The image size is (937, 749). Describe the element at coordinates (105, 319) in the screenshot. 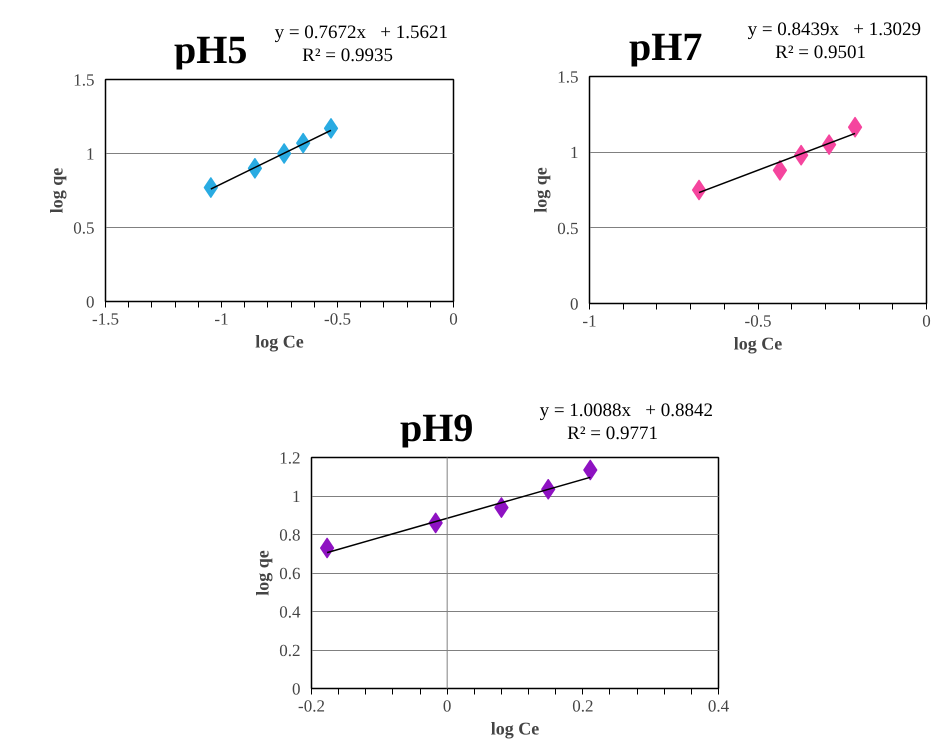

I see `x-tick-label: -1.5` at that location.